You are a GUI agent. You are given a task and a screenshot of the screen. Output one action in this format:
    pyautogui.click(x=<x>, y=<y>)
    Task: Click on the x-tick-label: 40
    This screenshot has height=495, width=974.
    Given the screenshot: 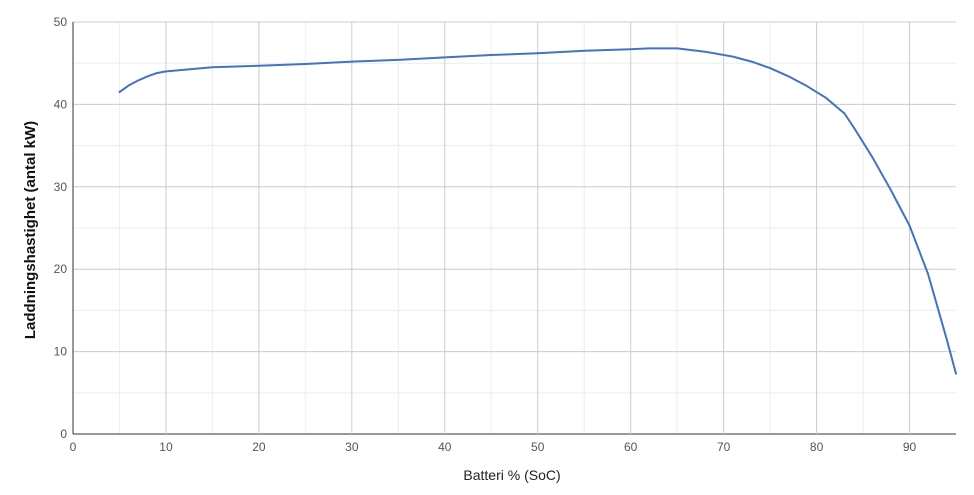 What is the action you would take?
    pyautogui.click(x=445, y=447)
    